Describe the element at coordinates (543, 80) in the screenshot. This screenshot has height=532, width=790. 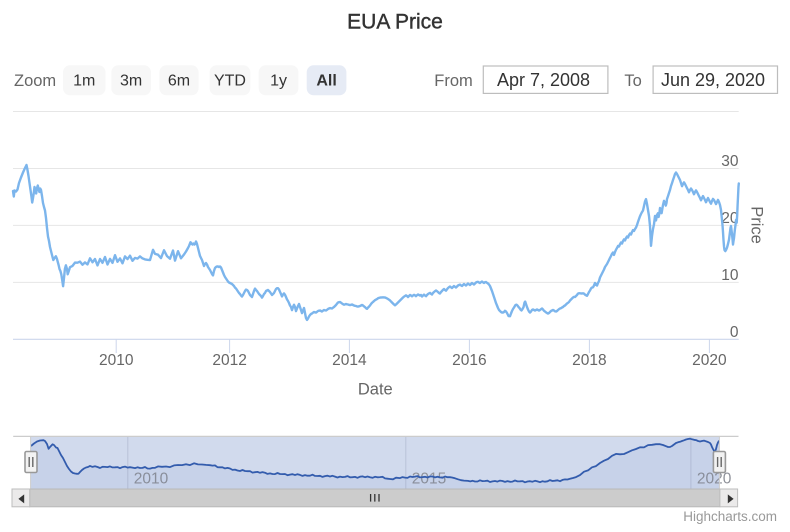
I see `svg-text: Apr 7, 2008` at that location.